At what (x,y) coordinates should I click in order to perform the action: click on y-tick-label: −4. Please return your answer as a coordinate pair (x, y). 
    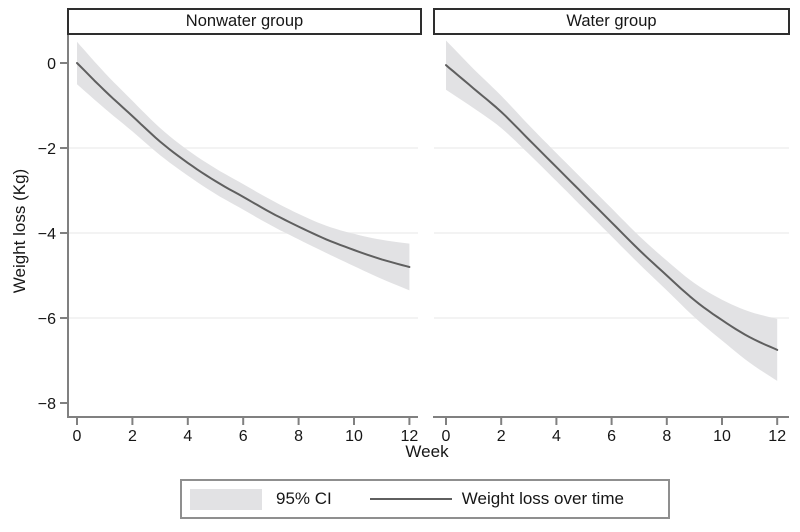
    Looking at the image, I should click on (47, 234).